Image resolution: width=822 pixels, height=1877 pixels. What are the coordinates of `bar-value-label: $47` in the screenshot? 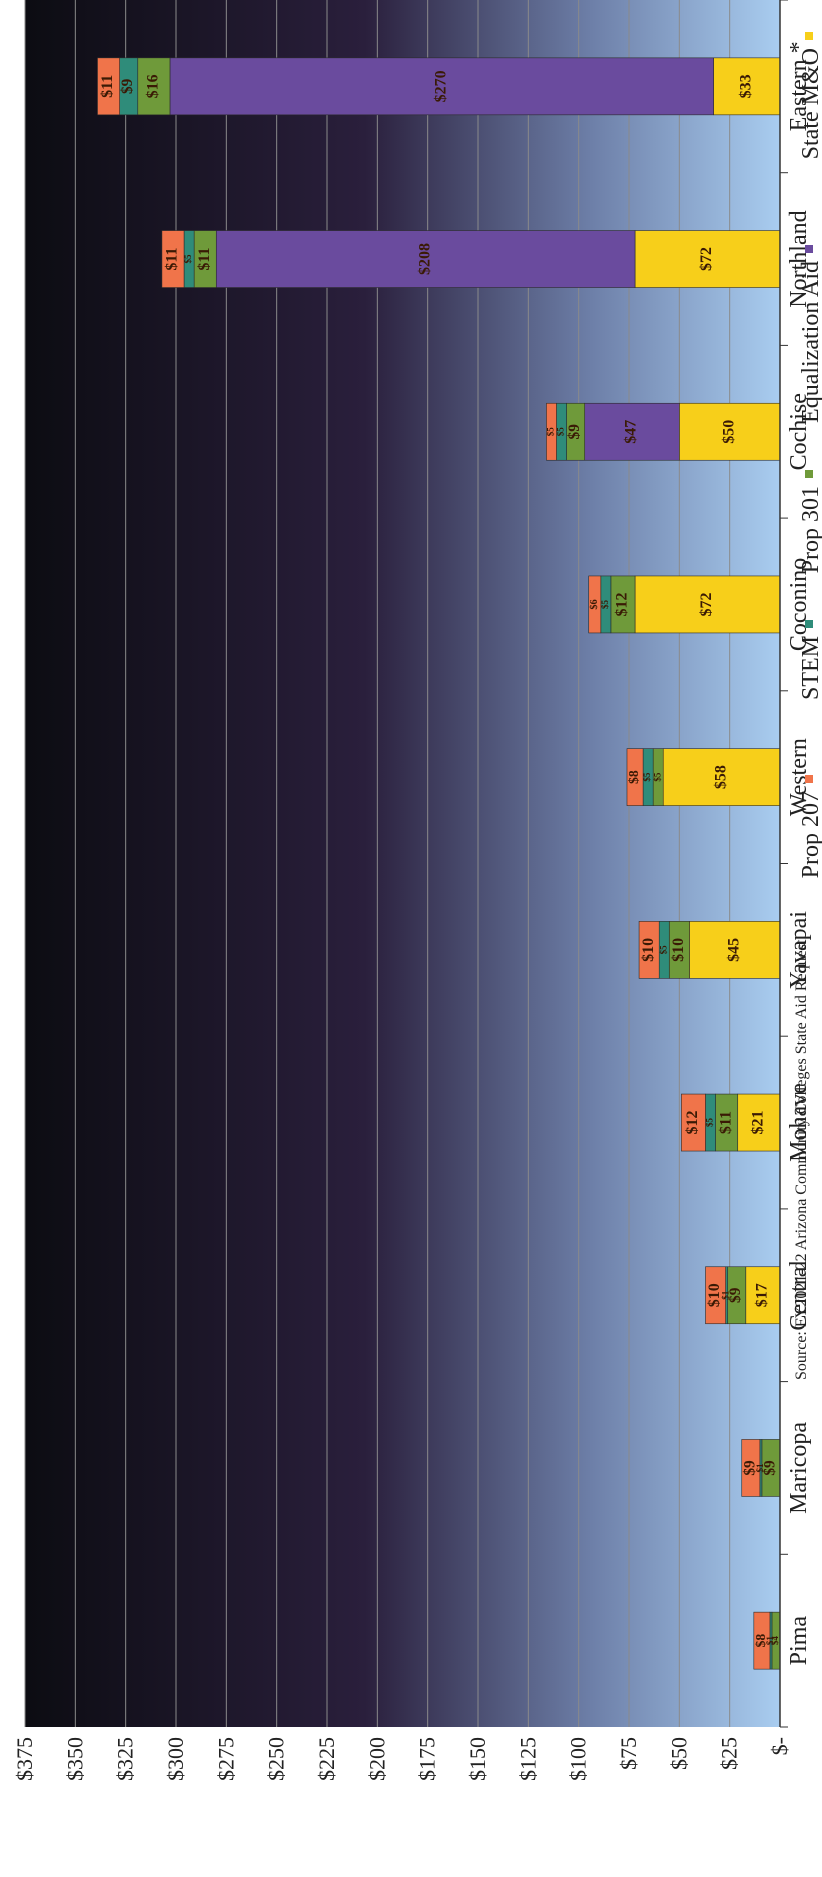 It's located at (631, 432).